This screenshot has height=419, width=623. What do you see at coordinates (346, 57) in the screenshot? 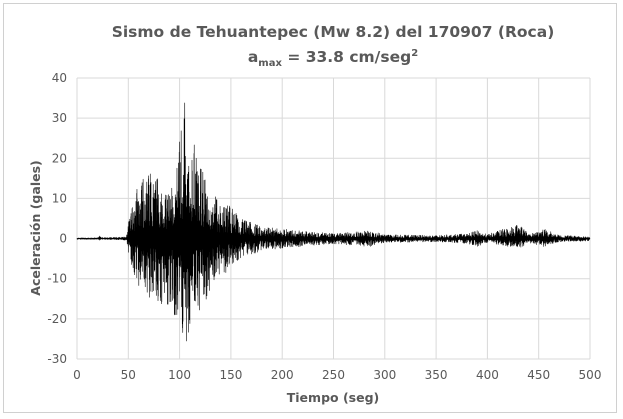
I see `subtitle-text: = 33.8 cm/seg` at bounding box center [346, 57].